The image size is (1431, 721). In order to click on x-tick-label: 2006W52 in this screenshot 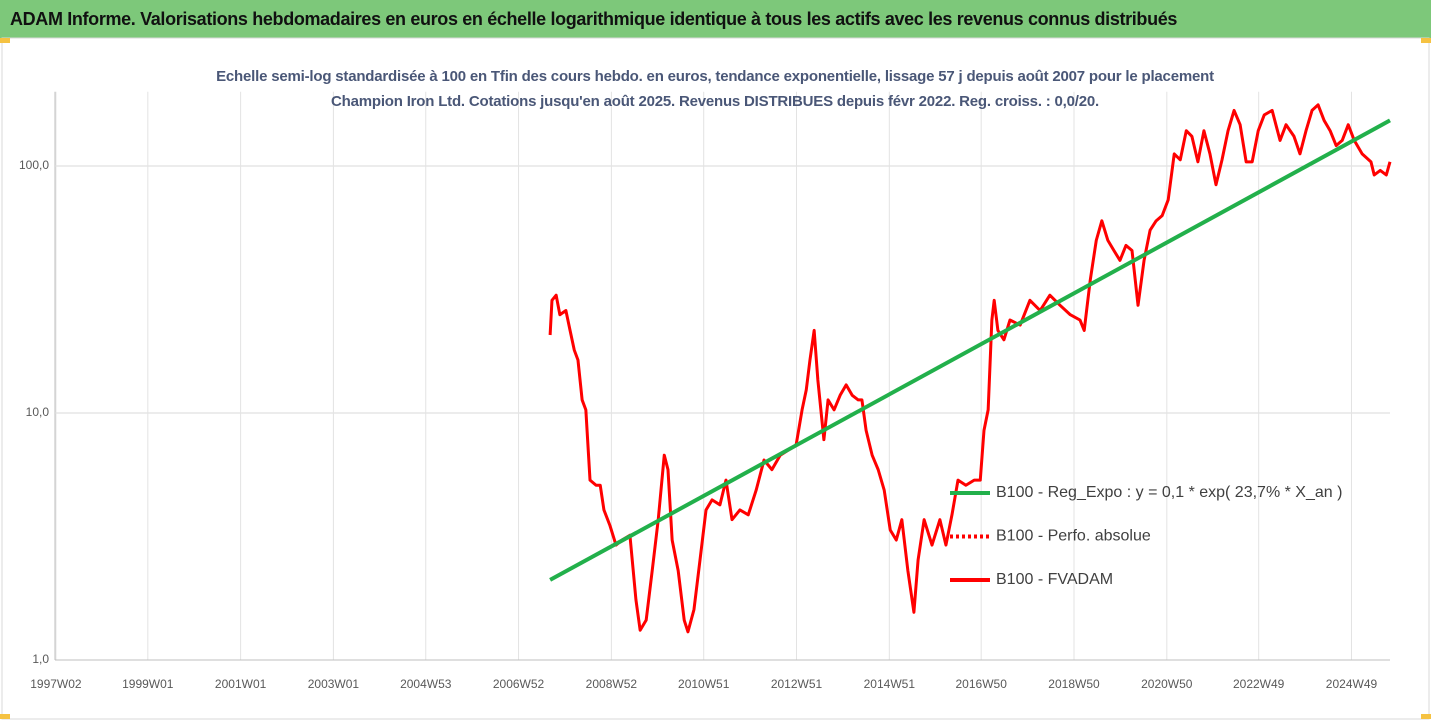, I will do `click(519, 684)`.